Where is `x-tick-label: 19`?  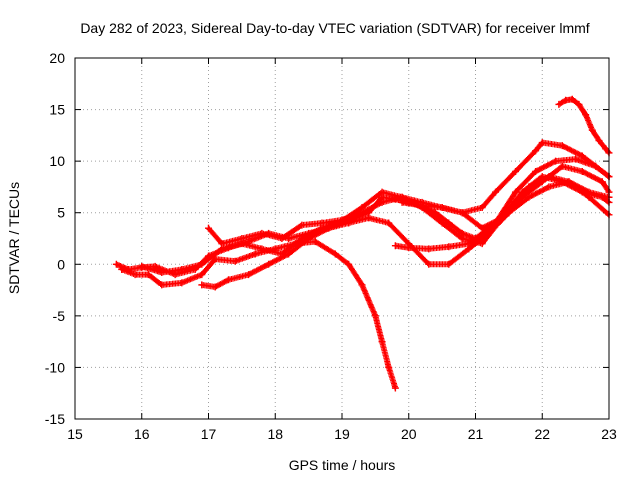 x-tick-label: 19 is located at coordinates (342, 434).